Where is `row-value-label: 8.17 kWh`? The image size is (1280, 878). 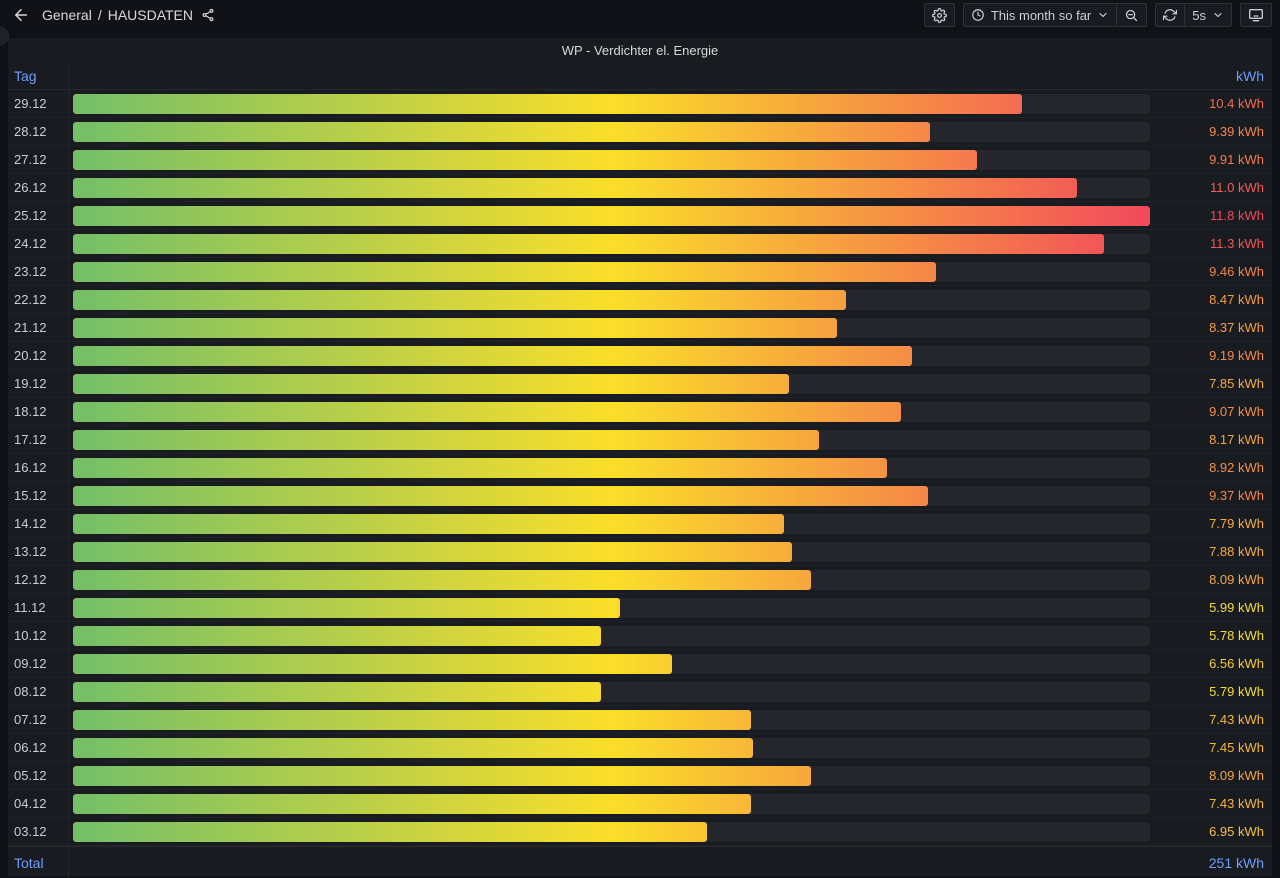
row-value-label: 8.17 kWh is located at coordinates (1236, 439).